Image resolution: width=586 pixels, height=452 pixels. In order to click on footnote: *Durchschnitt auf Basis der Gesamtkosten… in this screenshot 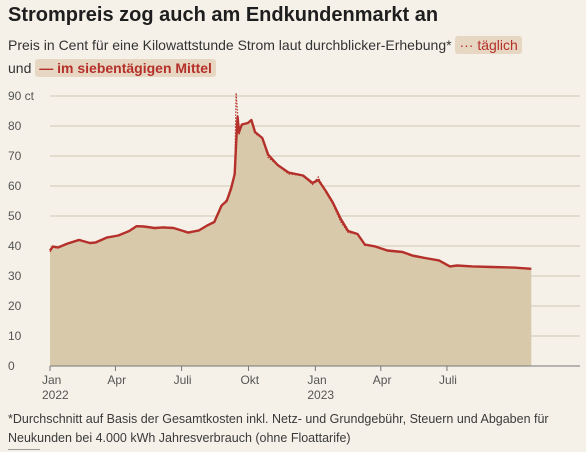, I will do `click(278, 428)`.